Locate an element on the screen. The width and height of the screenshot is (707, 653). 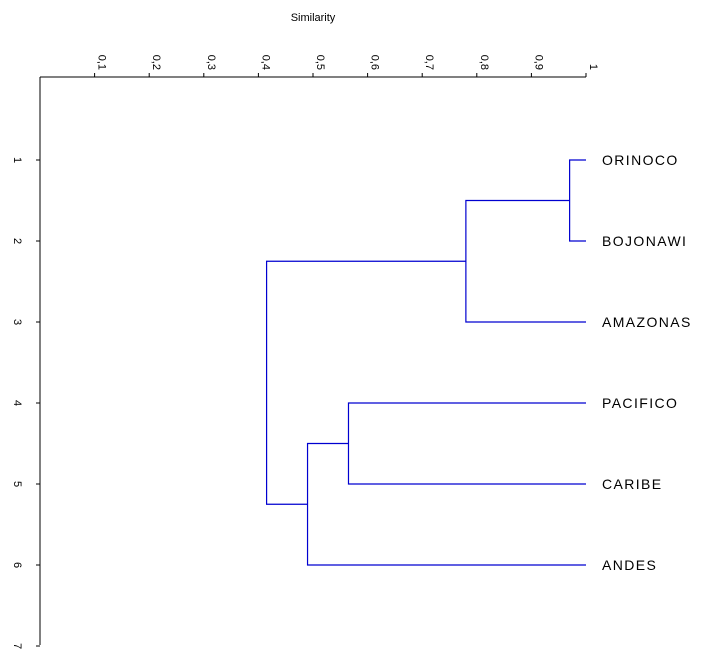
x-tick-label: 0,6 is located at coordinates (375, 62).